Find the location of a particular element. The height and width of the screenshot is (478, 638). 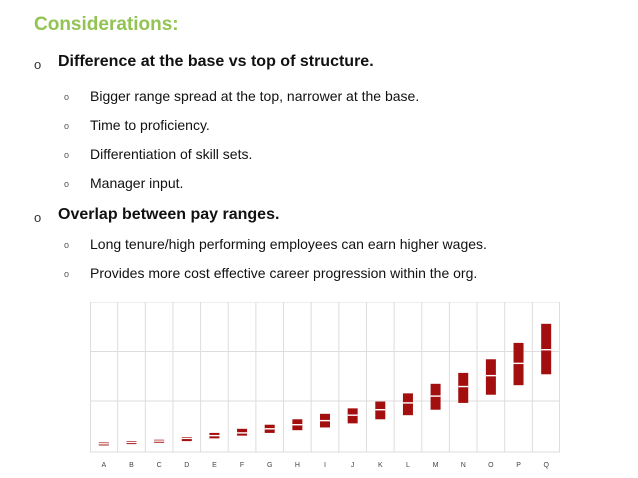

range-bar-l is located at coordinates (407, 404).